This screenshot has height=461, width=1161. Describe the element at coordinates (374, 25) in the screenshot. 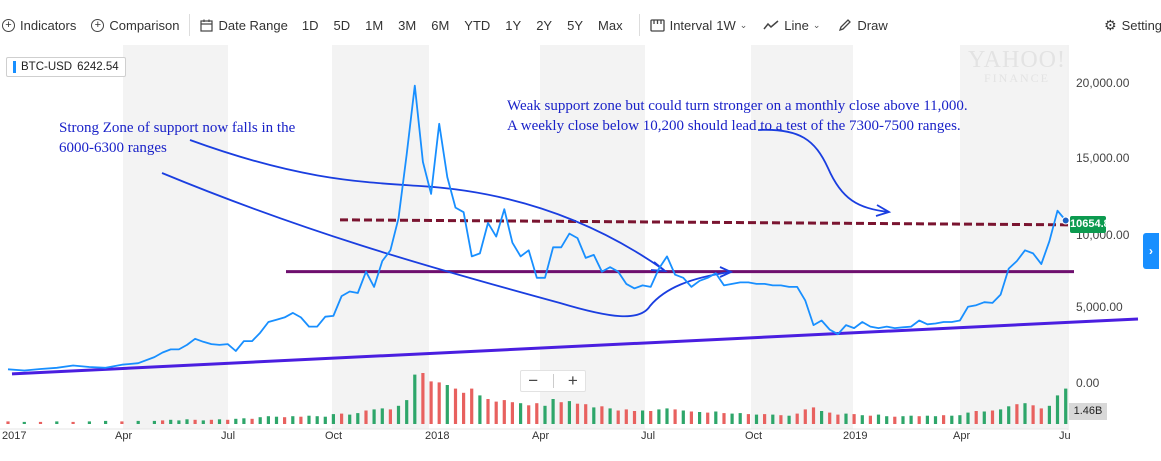

I see `range-1m-button: 1M` at that location.